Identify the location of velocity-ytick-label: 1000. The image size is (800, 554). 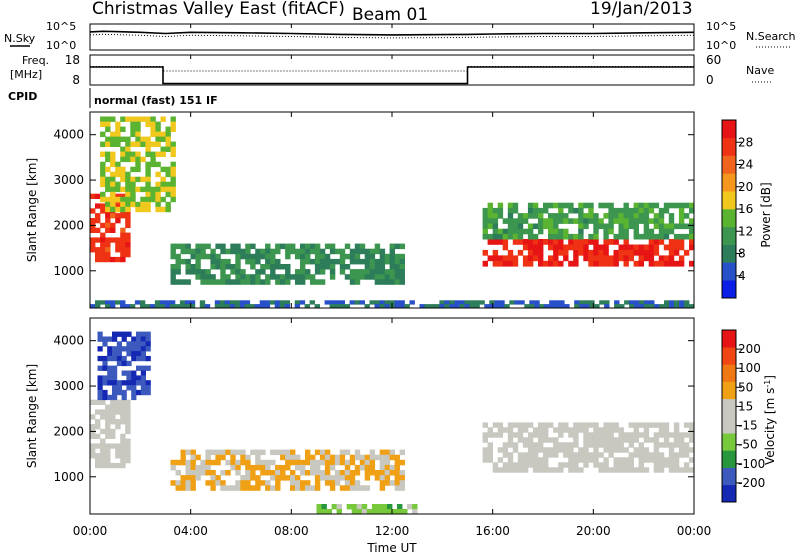
(68, 477).